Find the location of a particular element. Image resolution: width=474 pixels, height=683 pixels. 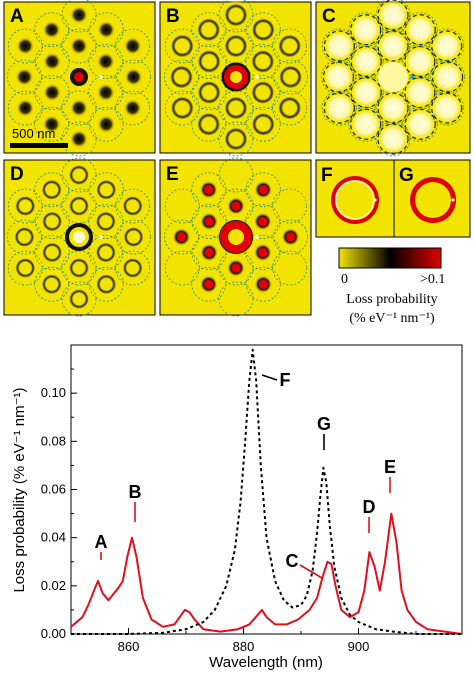

y-tick-label: 0.10 is located at coordinates (53, 392).